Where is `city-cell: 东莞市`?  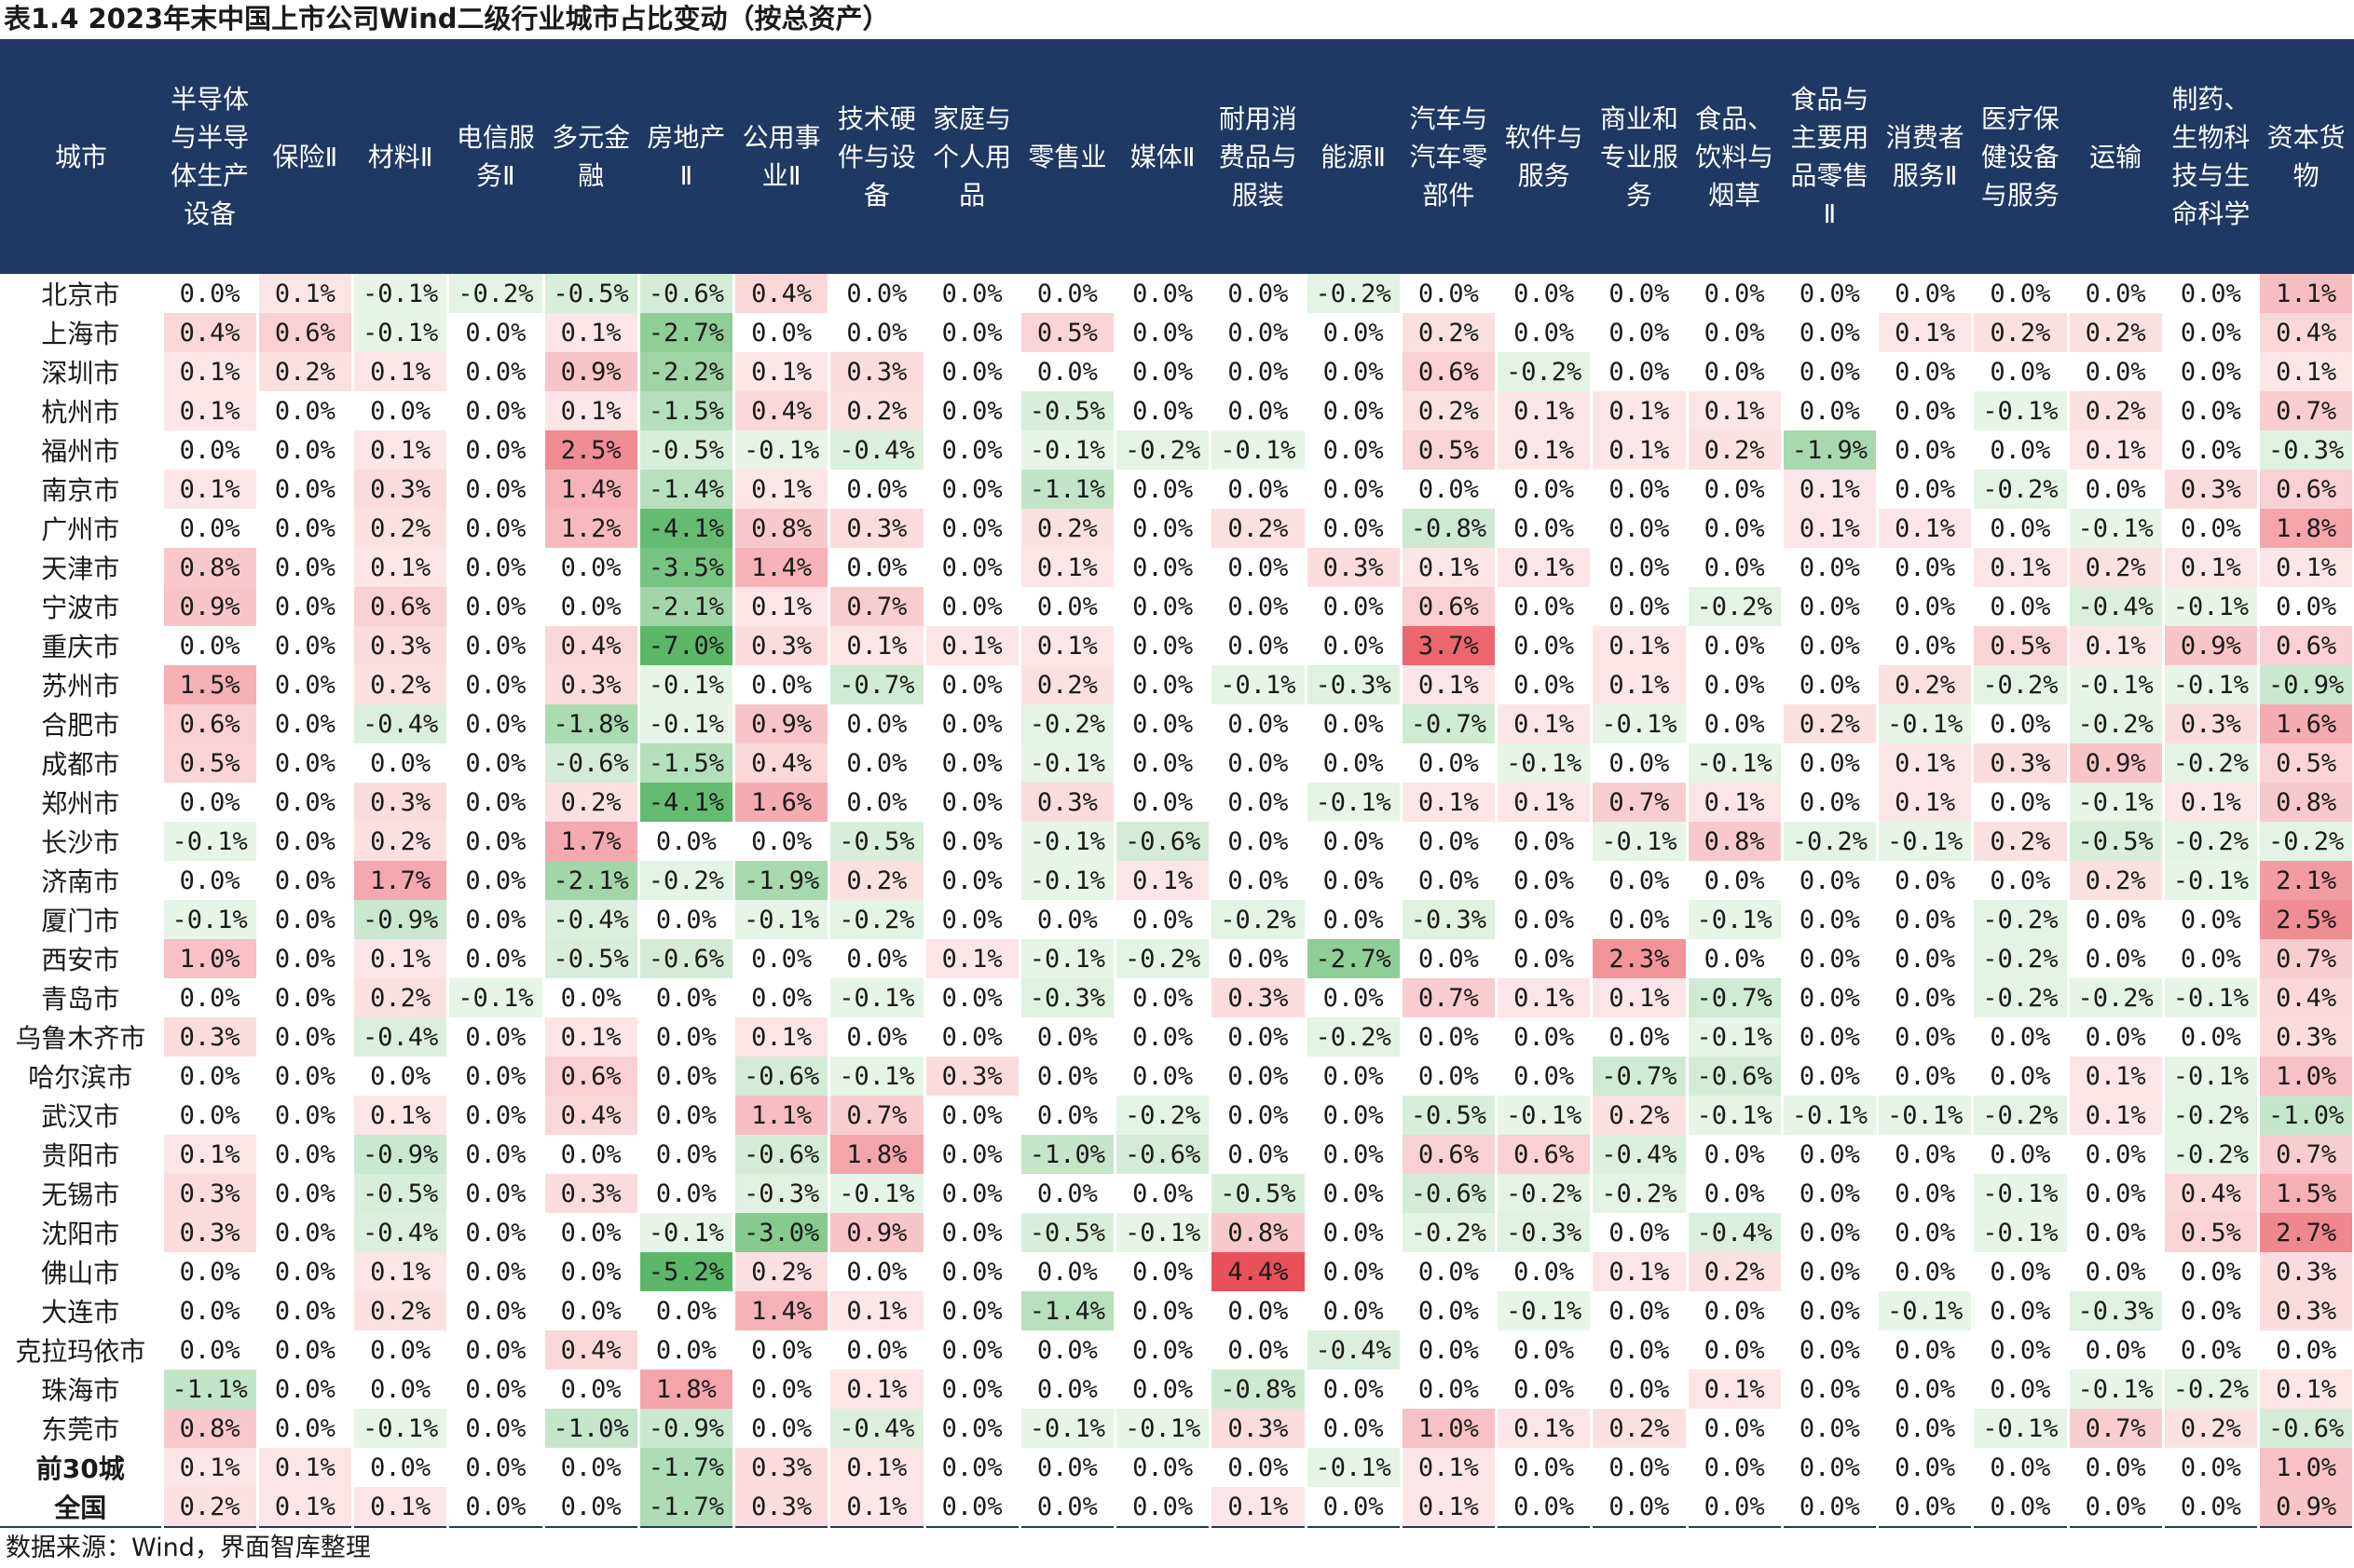
city-cell: 东莞市 is located at coordinates (82, 1428).